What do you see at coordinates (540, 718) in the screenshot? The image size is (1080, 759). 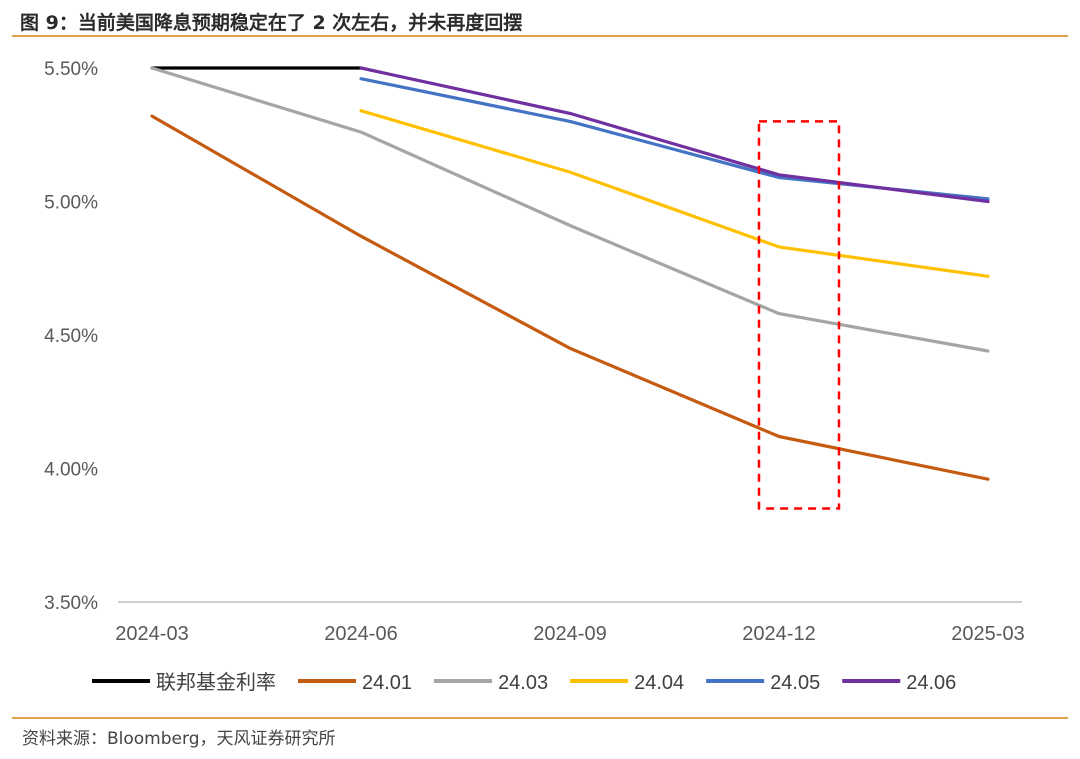 I see `source-divider` at bounding box center [540, 718].